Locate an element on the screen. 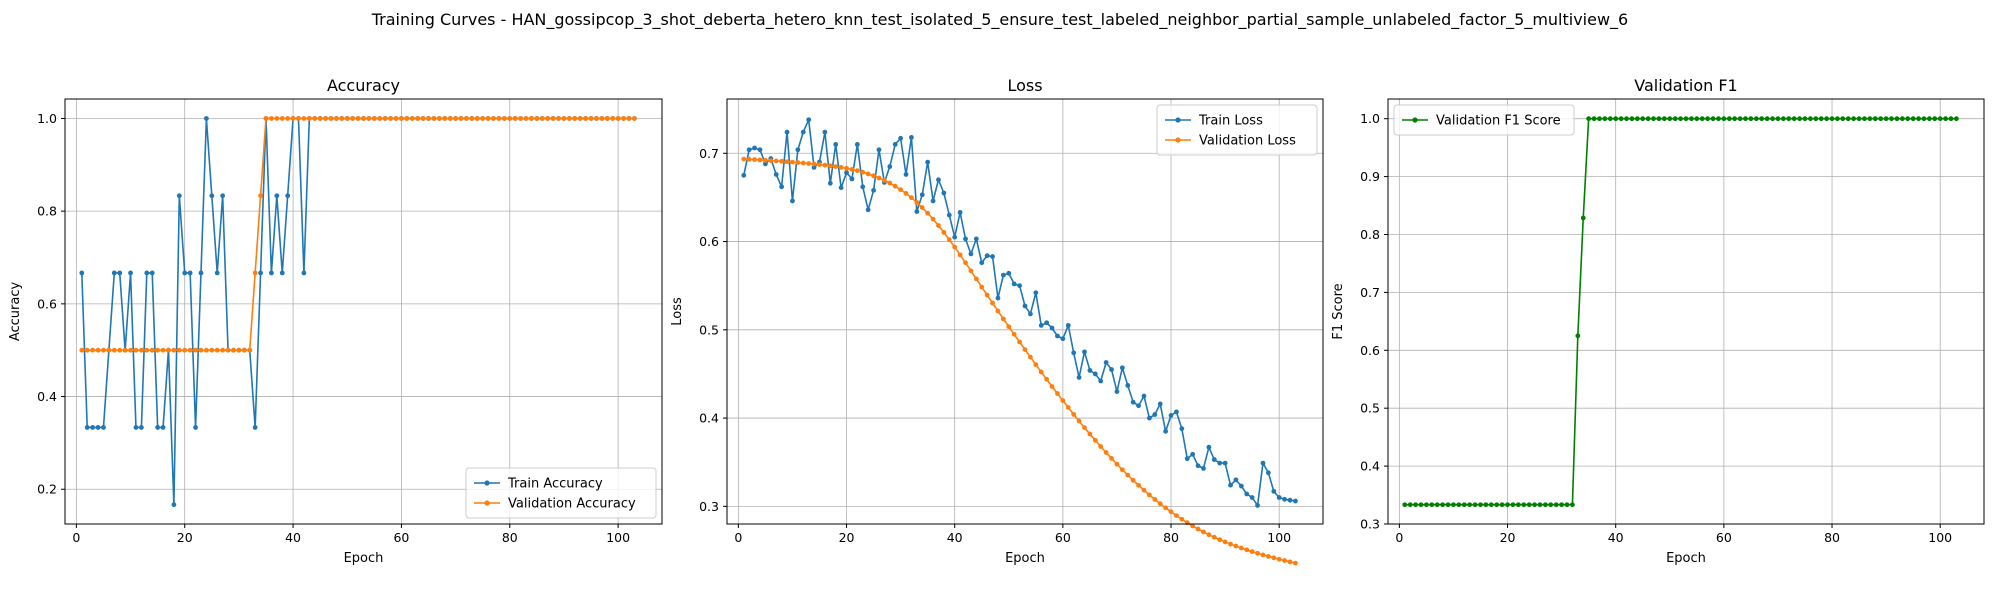 The width and height of the screenshot is (2000, 600). chart-title: Validation F1 is located at coordinates (1685, 85).